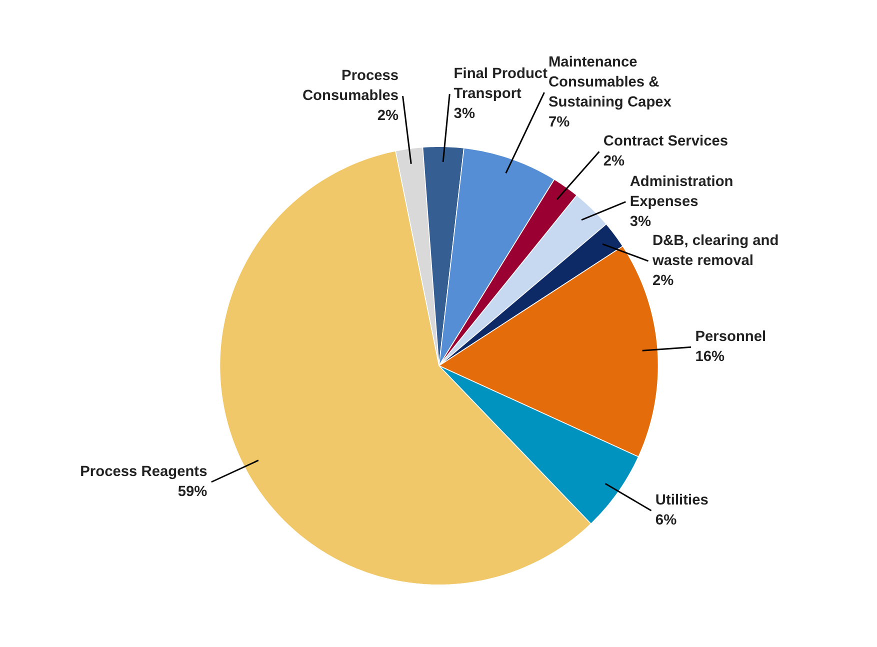 The height and width of the screenshot is (647, 877). What do you see at coordinates (681, 500) in the screenshot?
I see `slice-label: Utilities` at bounding box center [681, 500].